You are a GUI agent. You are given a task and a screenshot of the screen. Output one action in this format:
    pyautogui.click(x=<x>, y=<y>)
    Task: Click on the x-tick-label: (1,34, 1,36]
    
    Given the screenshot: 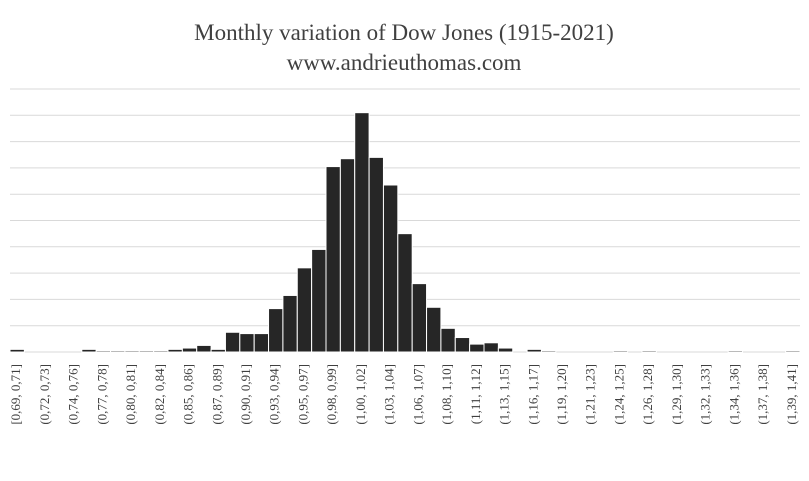 What is the action you would take?
    pyautogui.click(x=733, y=394)
    